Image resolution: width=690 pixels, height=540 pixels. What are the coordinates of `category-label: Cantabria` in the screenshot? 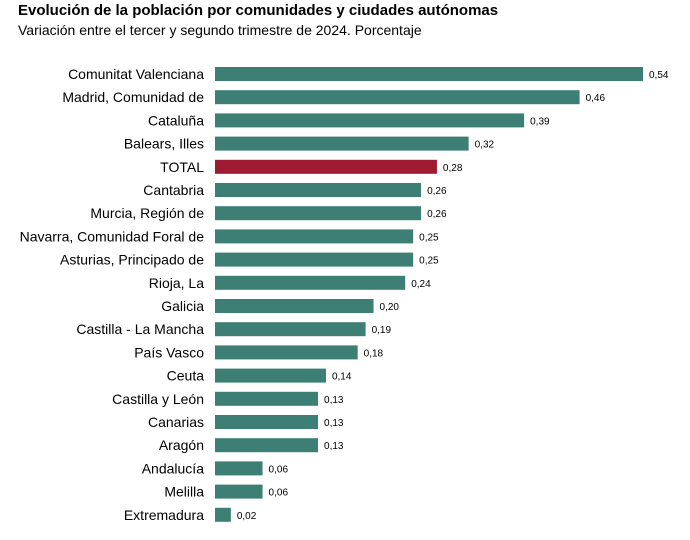 It's located at (173, 190).